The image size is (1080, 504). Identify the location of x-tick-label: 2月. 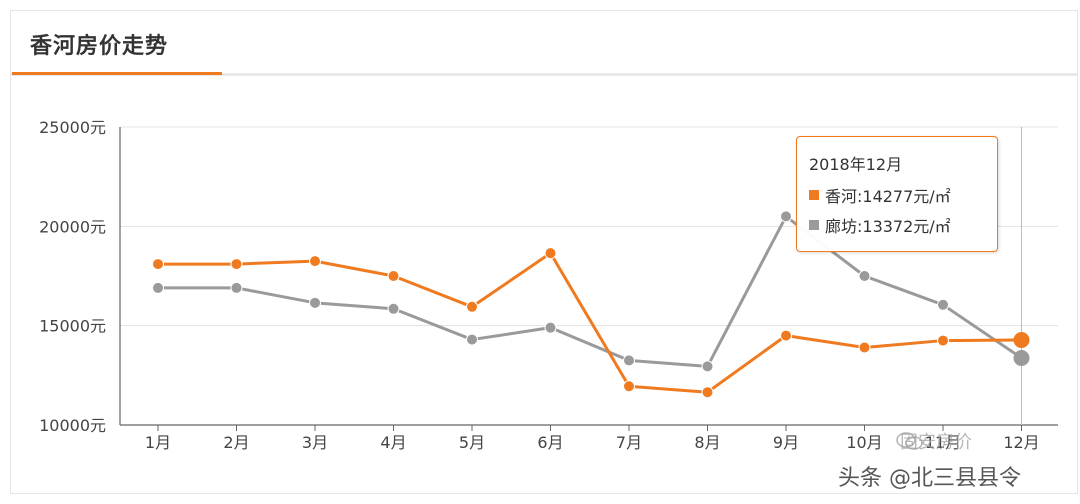
(236, 442).